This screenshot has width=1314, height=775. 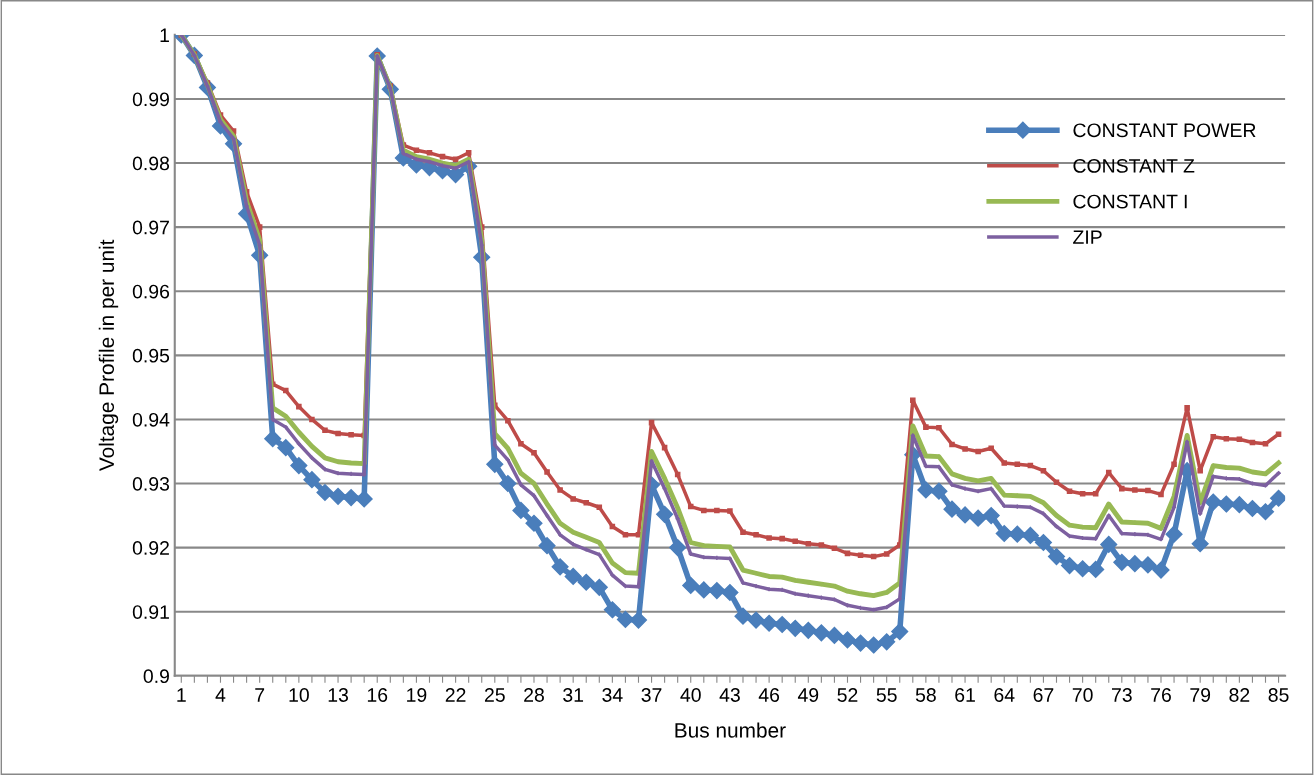 I want to click on x-tick-label: 10, so click(x=299, y=695).